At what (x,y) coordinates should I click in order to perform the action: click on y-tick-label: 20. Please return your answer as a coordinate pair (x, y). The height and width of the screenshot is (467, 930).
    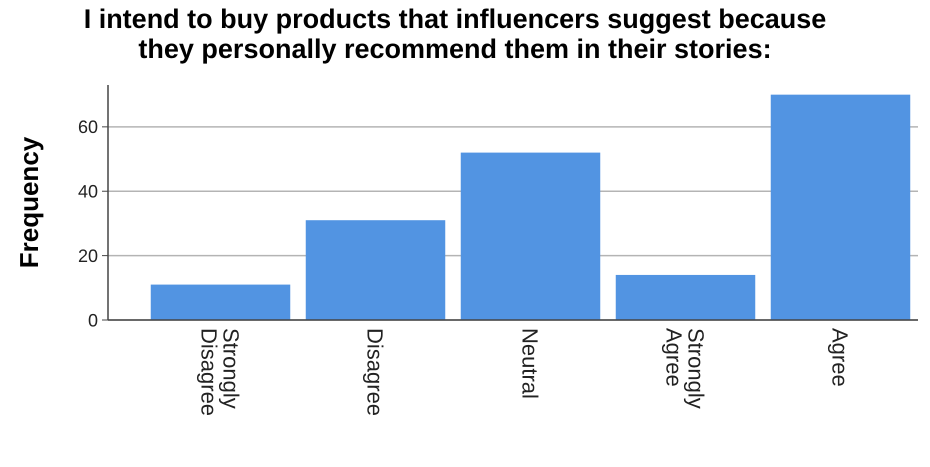
    Looking at the image, I should click on (88, 256).